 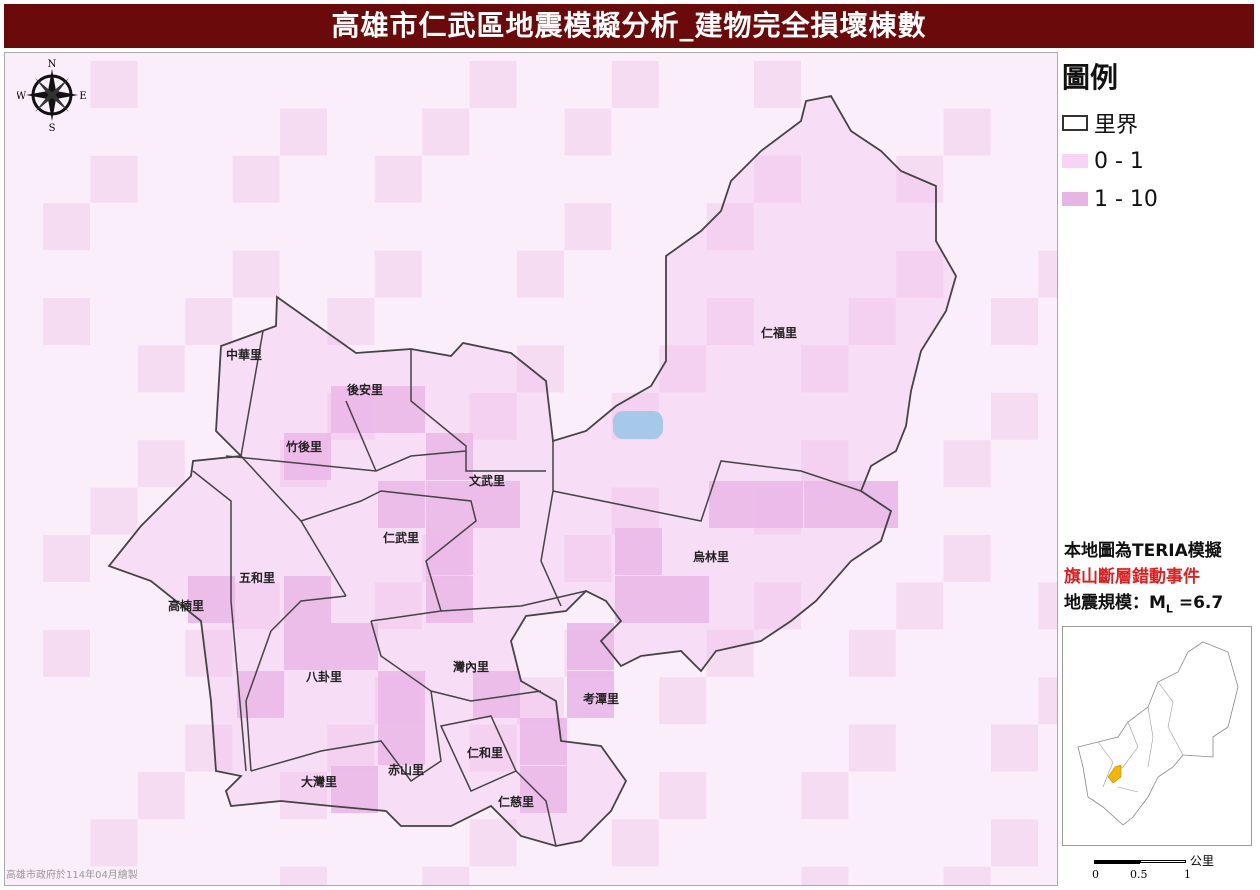 What do you see at coordinates (485, 752) in the screenshot?
I see `village-label: 仁和里` at bounding box center [485, 752].